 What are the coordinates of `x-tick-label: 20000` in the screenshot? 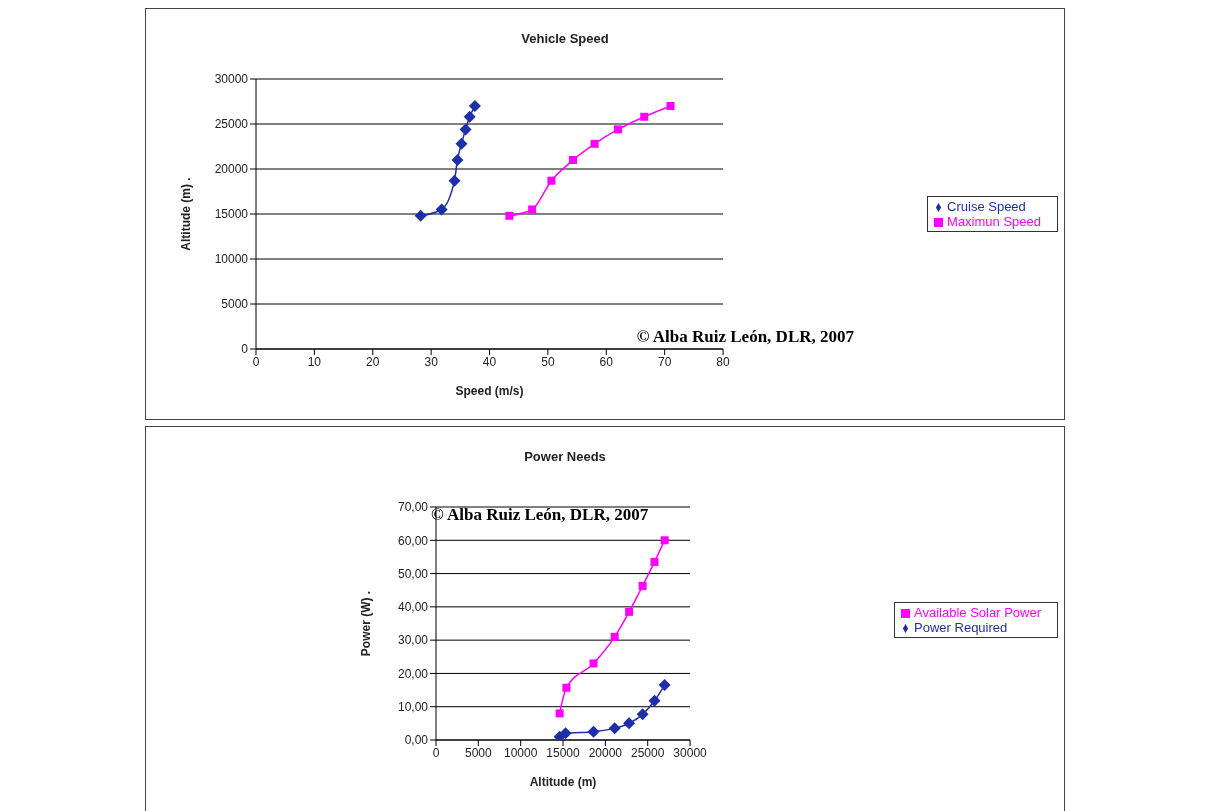 It's located at (605, 752).